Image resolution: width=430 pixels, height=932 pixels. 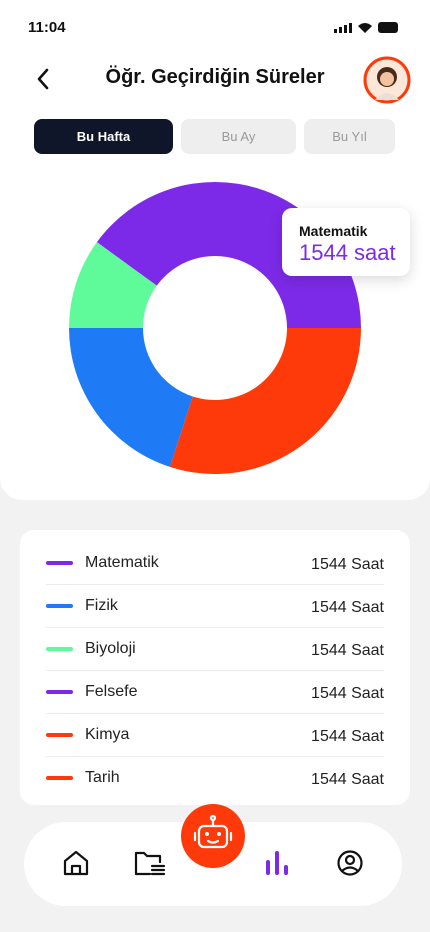 I want to click on legend-row: Fizik 1544 Saat, so click(x=215, y=606).